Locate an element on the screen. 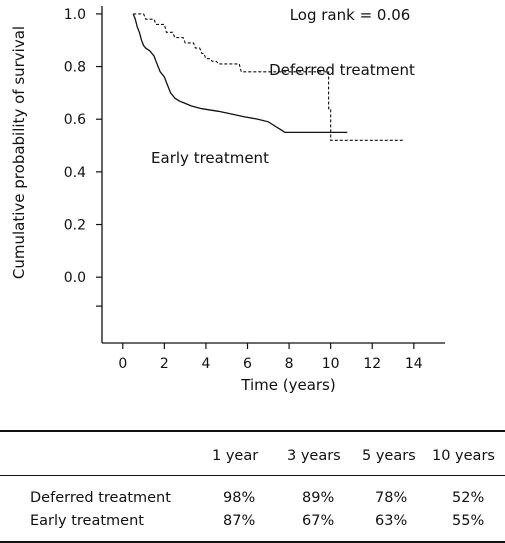 This screenshot has width=505, height=543. x-tick-label: 2 is located at coordinates (164, 364).